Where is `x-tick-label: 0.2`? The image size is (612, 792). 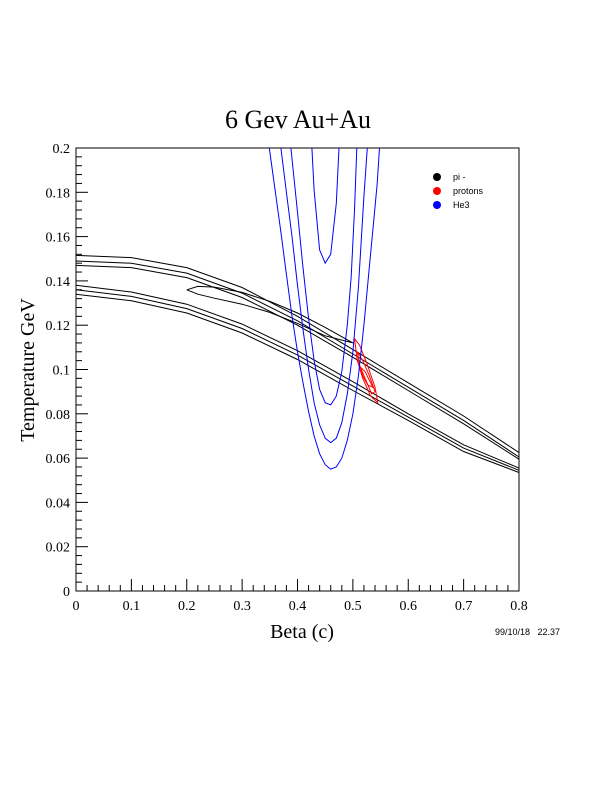 x-tick-label: 0.2 is located at coordinates (187, 606).